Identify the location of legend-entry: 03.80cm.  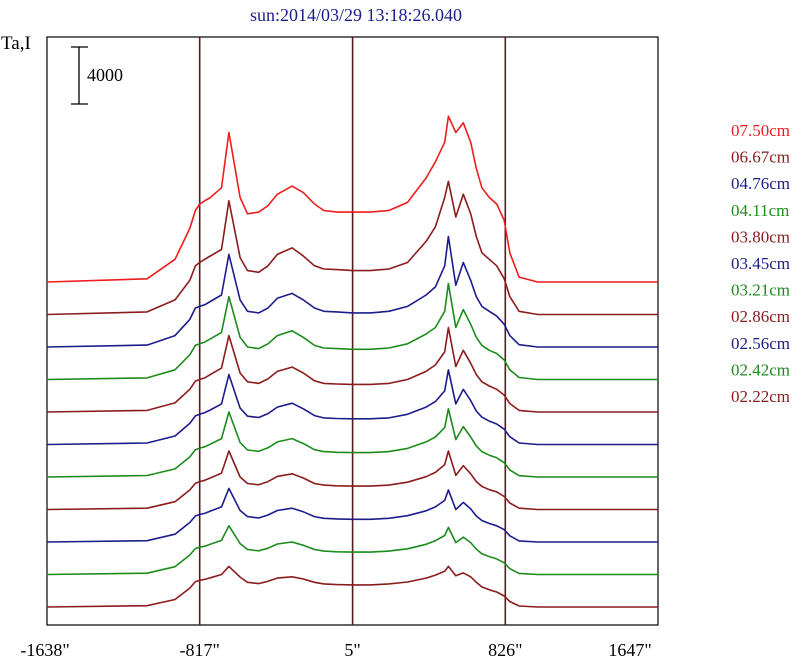
(760, 236).